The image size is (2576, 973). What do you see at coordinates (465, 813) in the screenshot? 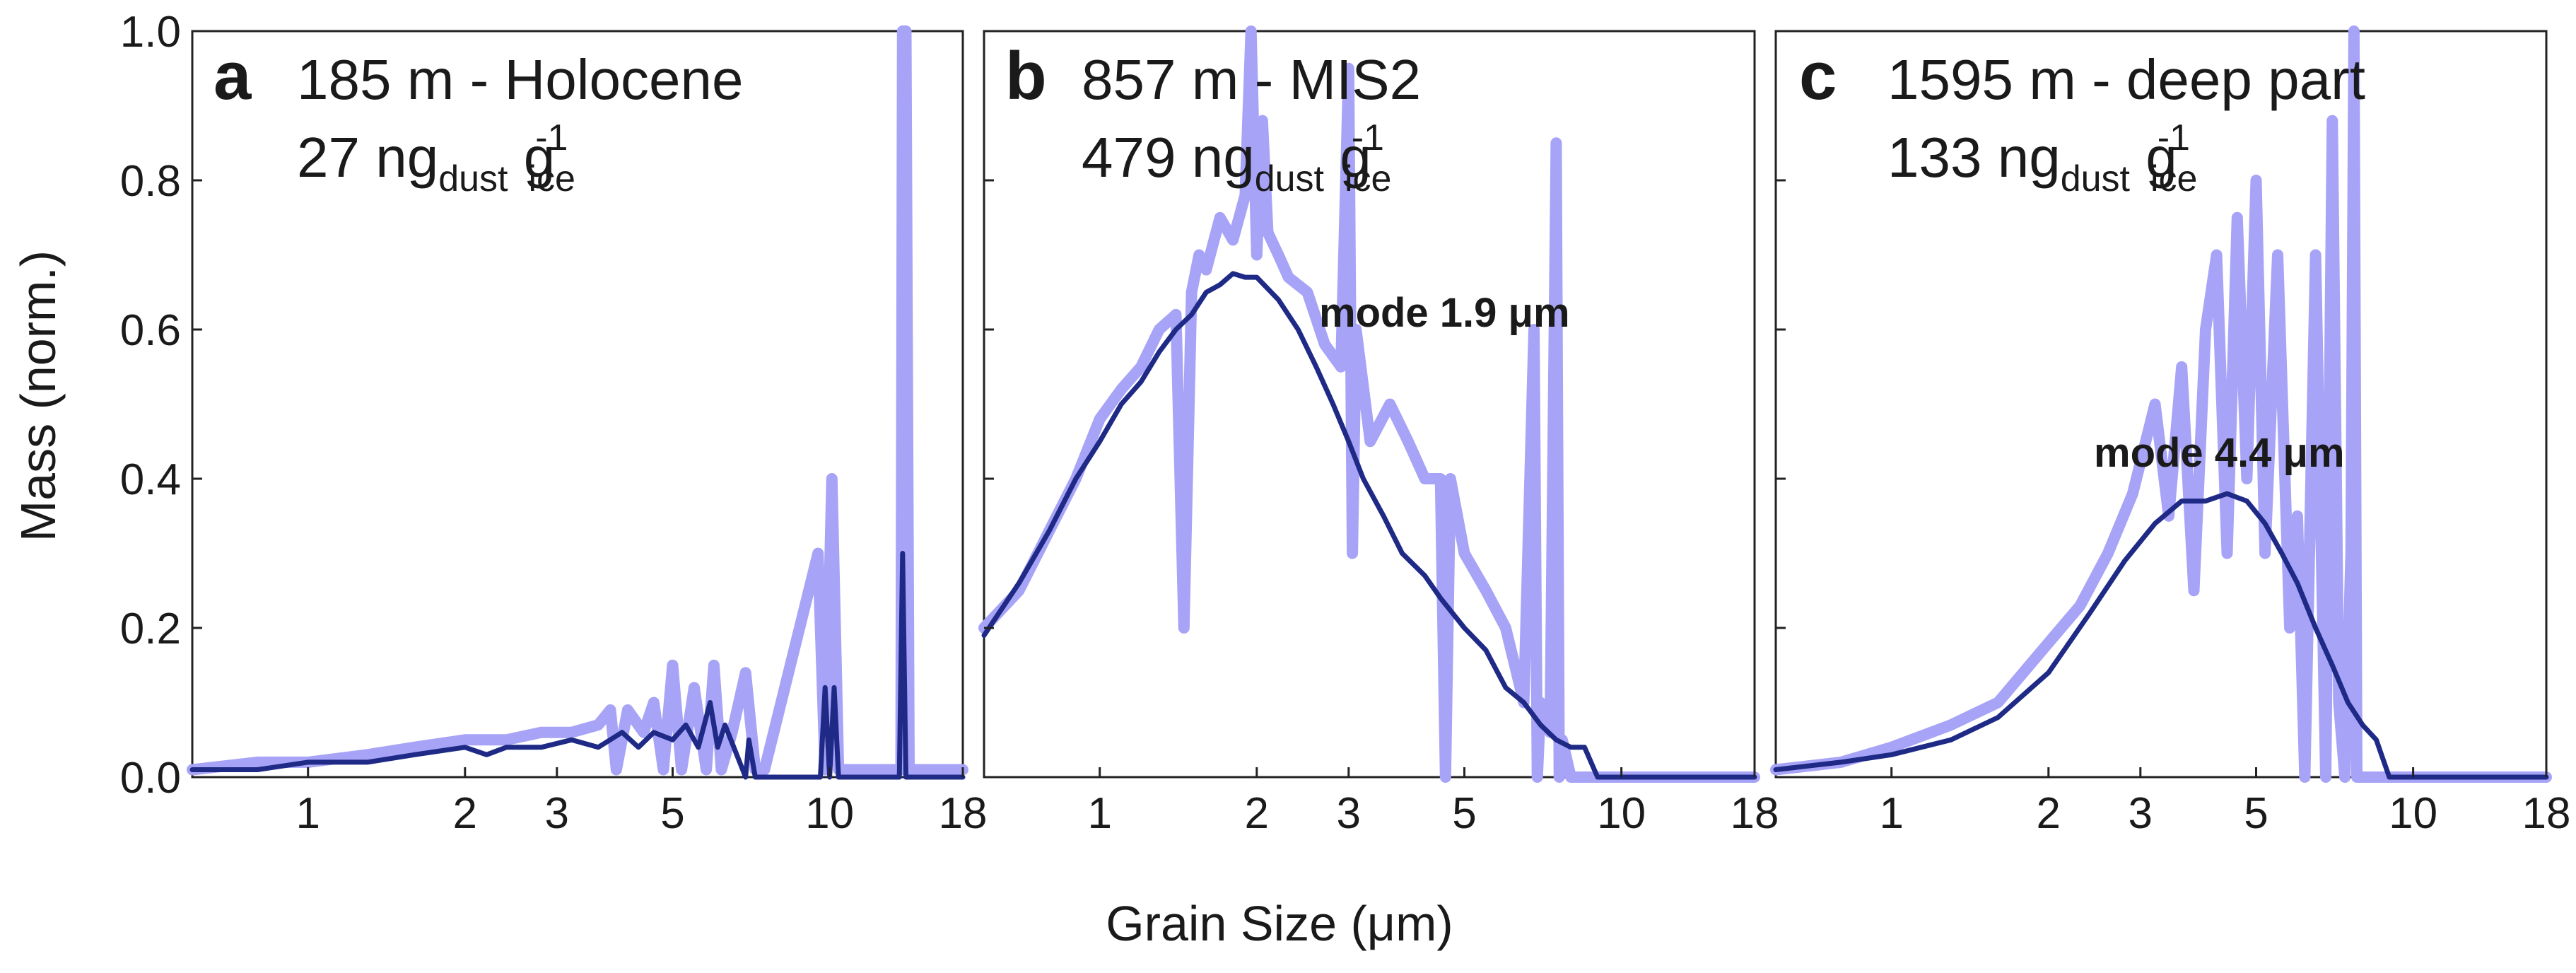
I see `panel-a-x-tick-label: 2` at bounding box center [465, 813].